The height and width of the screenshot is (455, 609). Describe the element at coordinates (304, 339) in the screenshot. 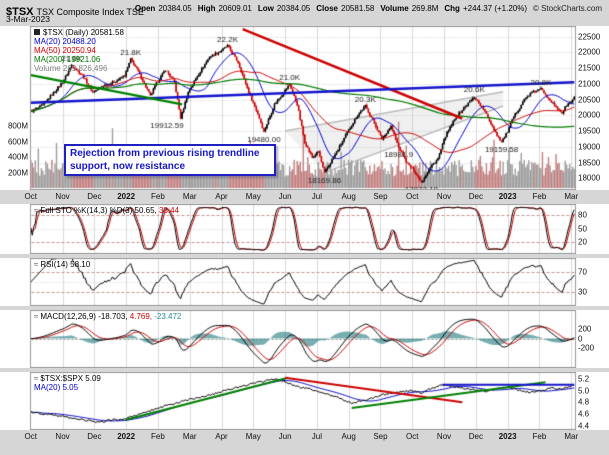

I see `macd-canvas` at that location.